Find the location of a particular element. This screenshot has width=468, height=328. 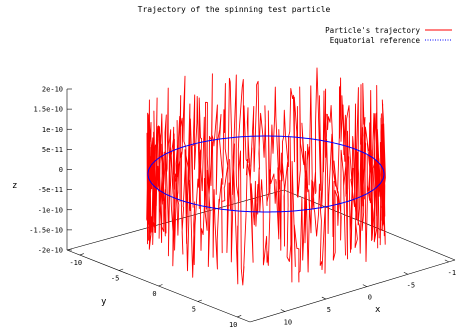

y-axis-ticks: -10 -5 0 5 10 is located at coordinates (155, 290).